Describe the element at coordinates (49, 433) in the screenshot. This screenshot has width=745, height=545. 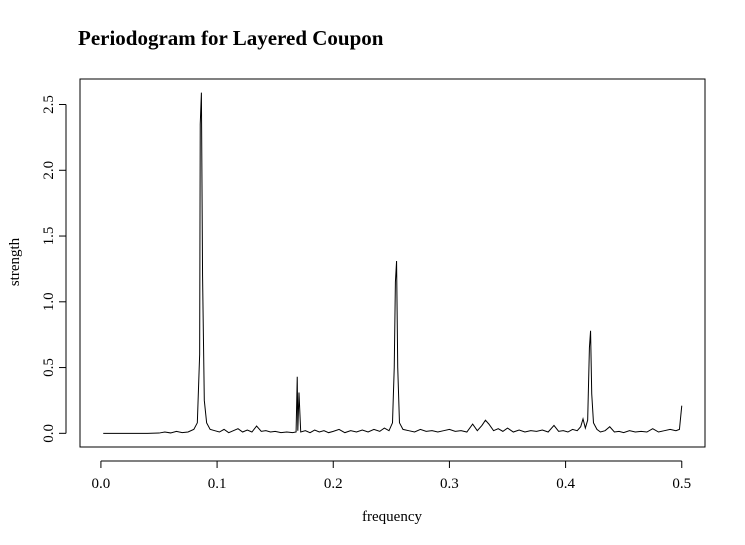
I see `y-tick-label: 0.0` at that location.